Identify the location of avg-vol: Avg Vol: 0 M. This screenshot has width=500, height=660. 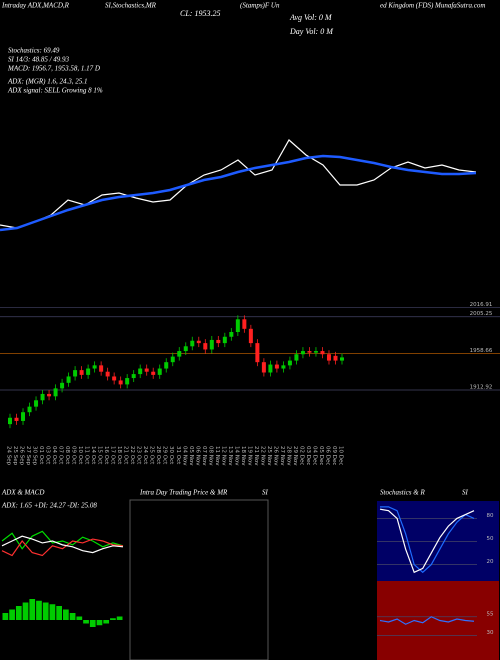
(311, 17).